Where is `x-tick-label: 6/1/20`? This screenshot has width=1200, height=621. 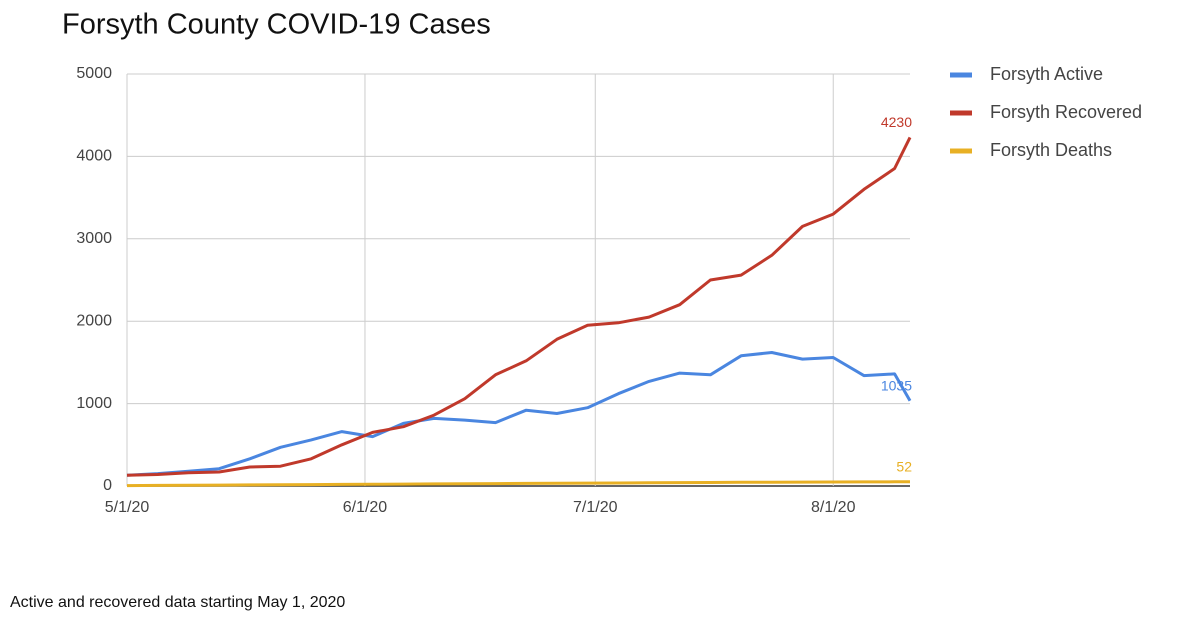 x-tick-label: 6/1/20 is located at coordinates (365, 507).